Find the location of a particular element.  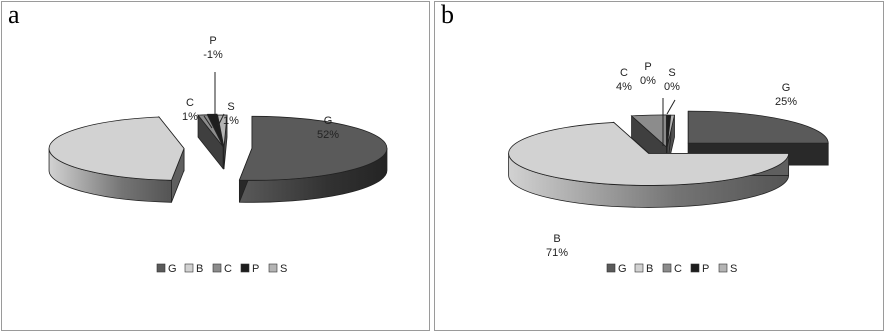

slice-value-c: 4% is located at coordinates (624, 87).